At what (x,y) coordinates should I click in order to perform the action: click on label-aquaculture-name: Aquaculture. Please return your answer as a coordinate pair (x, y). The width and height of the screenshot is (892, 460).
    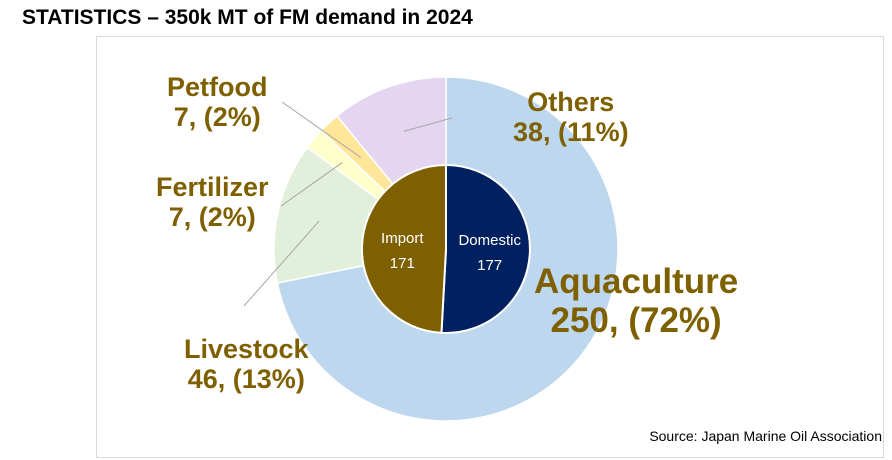
    Looking at the image, I should click on (636, 281).